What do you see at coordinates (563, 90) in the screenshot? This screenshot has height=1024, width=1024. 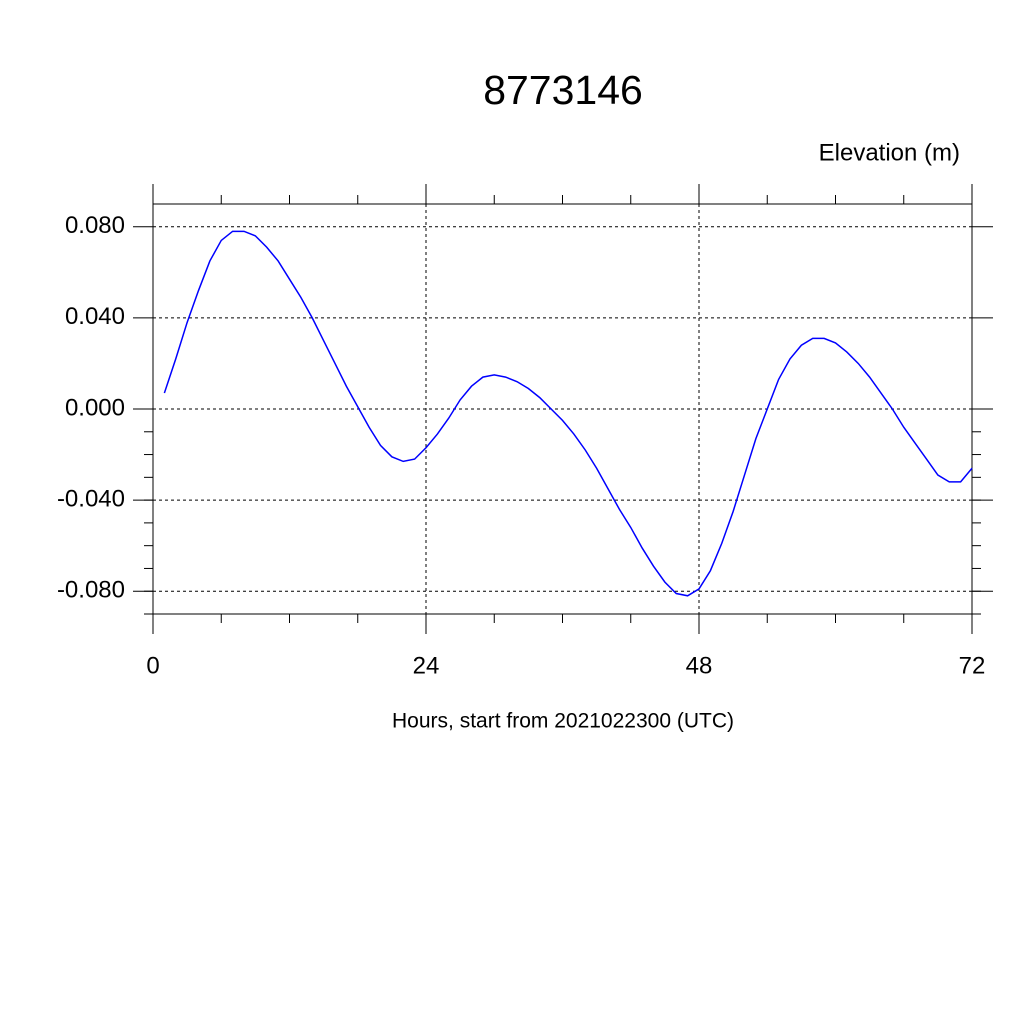 I see `chart-title: 8773146` at bounding box center [563, 90].